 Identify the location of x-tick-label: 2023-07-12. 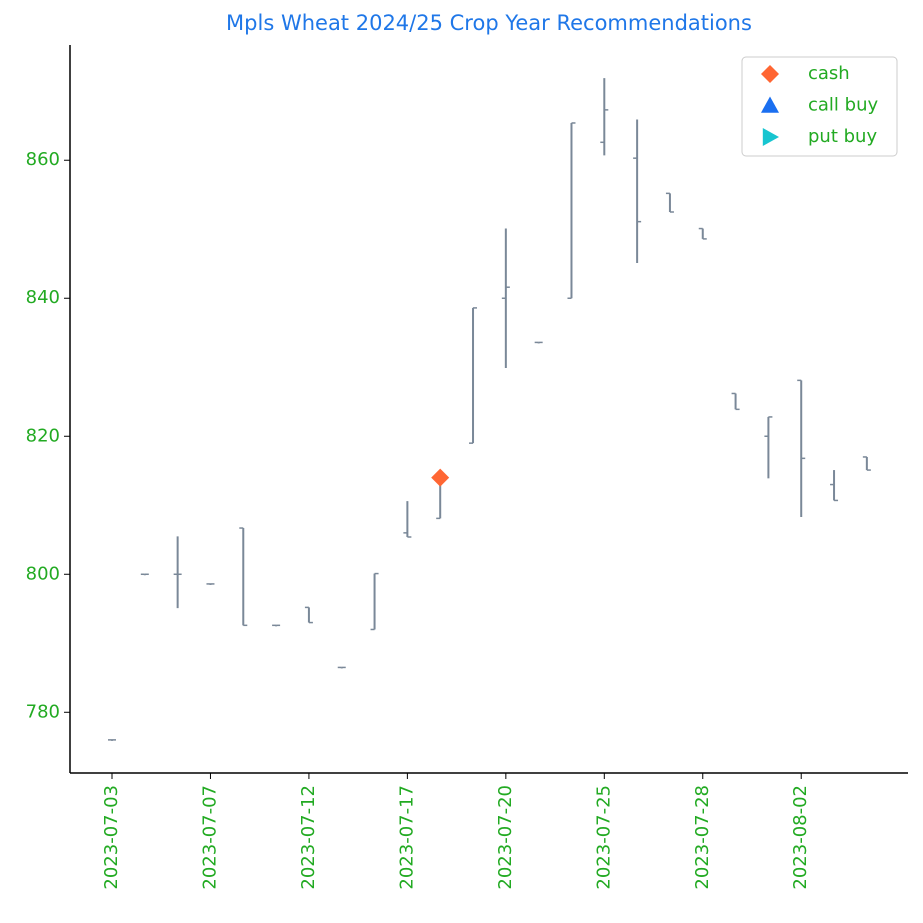
(308, 837).